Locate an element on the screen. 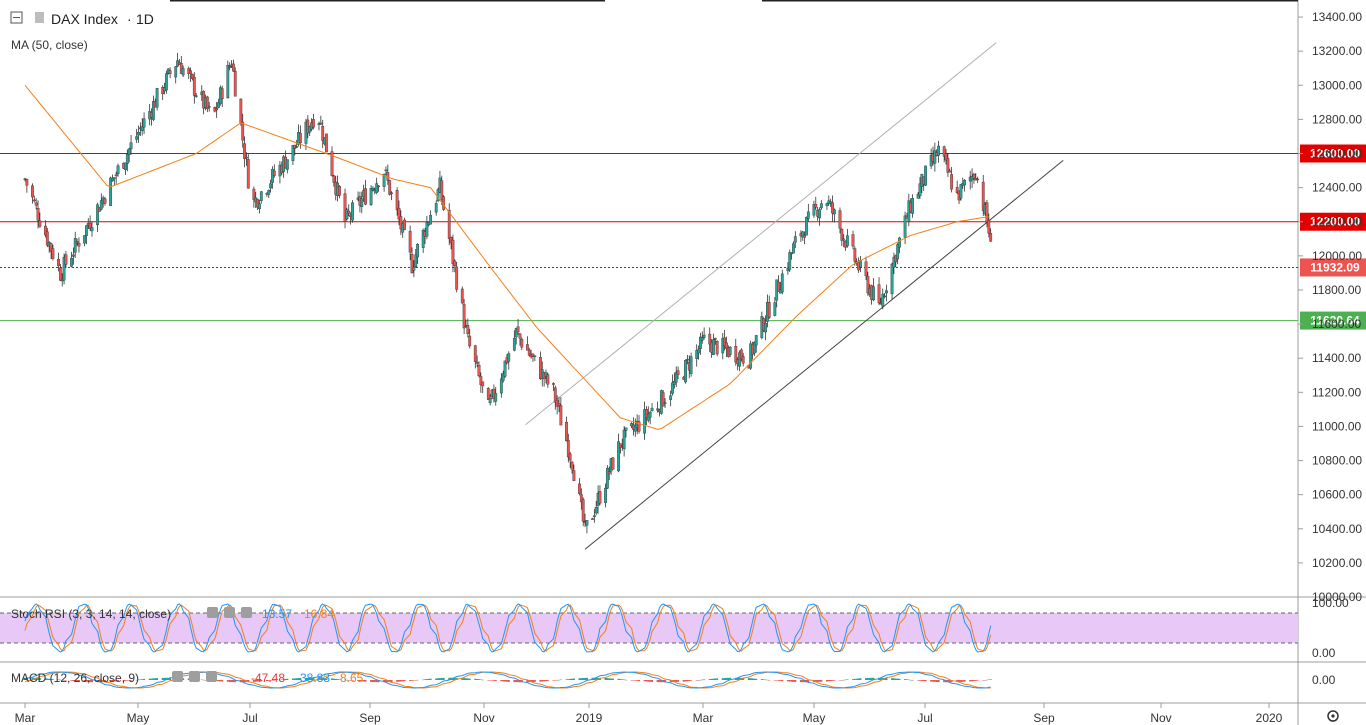  stoch-label: Stoch RSI (3, 3, 14, 14, close) is located at coordinates (91, 614).